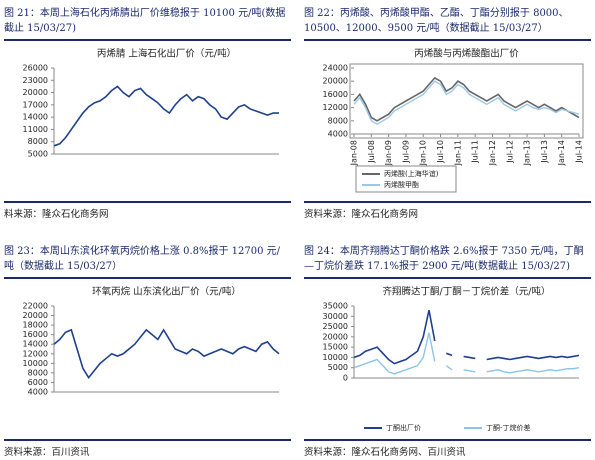 The height and width of the screenshot is (460, 595). I want to click on figure-source: 料来源：隆众石化商务网, so click(56, 214).